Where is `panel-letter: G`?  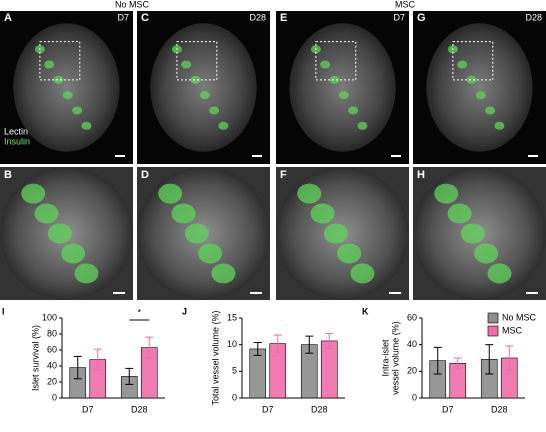 panel-letter: G is located at coordinates (421, 18).